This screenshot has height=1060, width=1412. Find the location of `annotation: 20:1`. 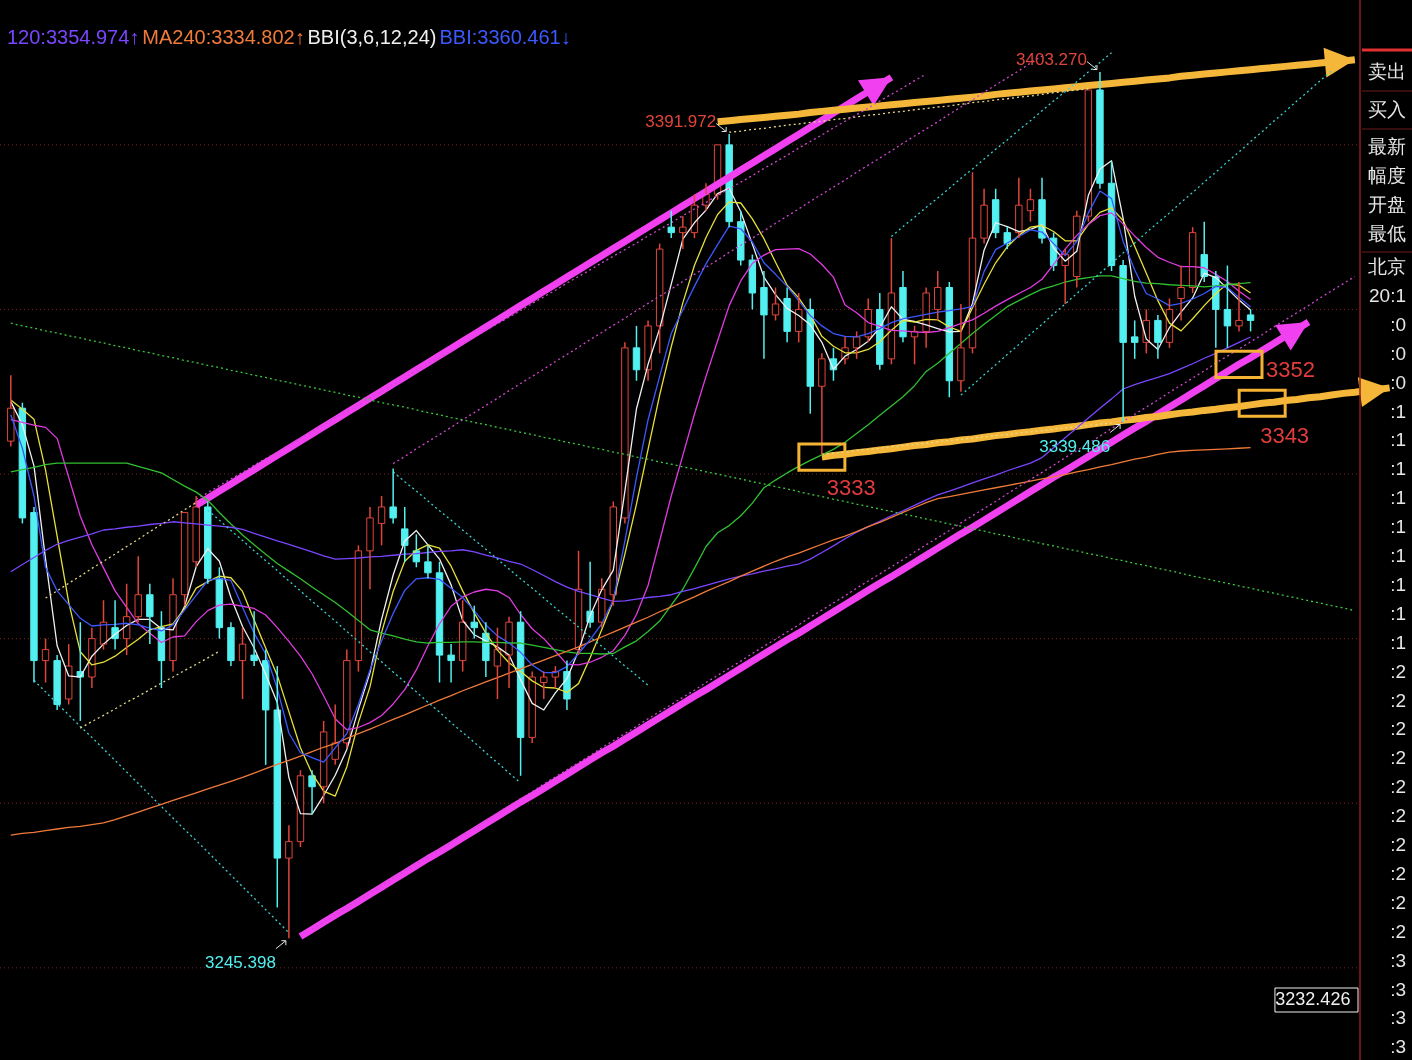

annotation: 20:1 is located at coordinates (1388, 295).